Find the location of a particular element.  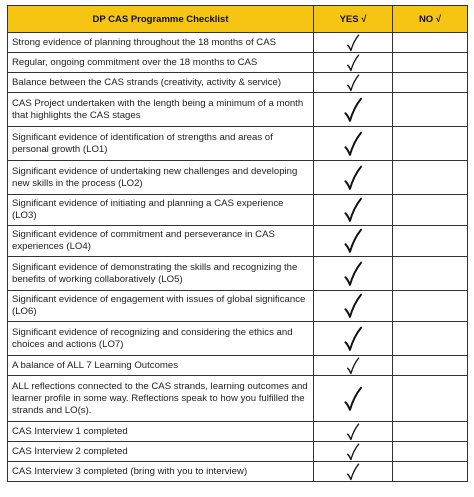

checklist-item-text: CAS Interview 1 completed is located at coordinates (160, 431).